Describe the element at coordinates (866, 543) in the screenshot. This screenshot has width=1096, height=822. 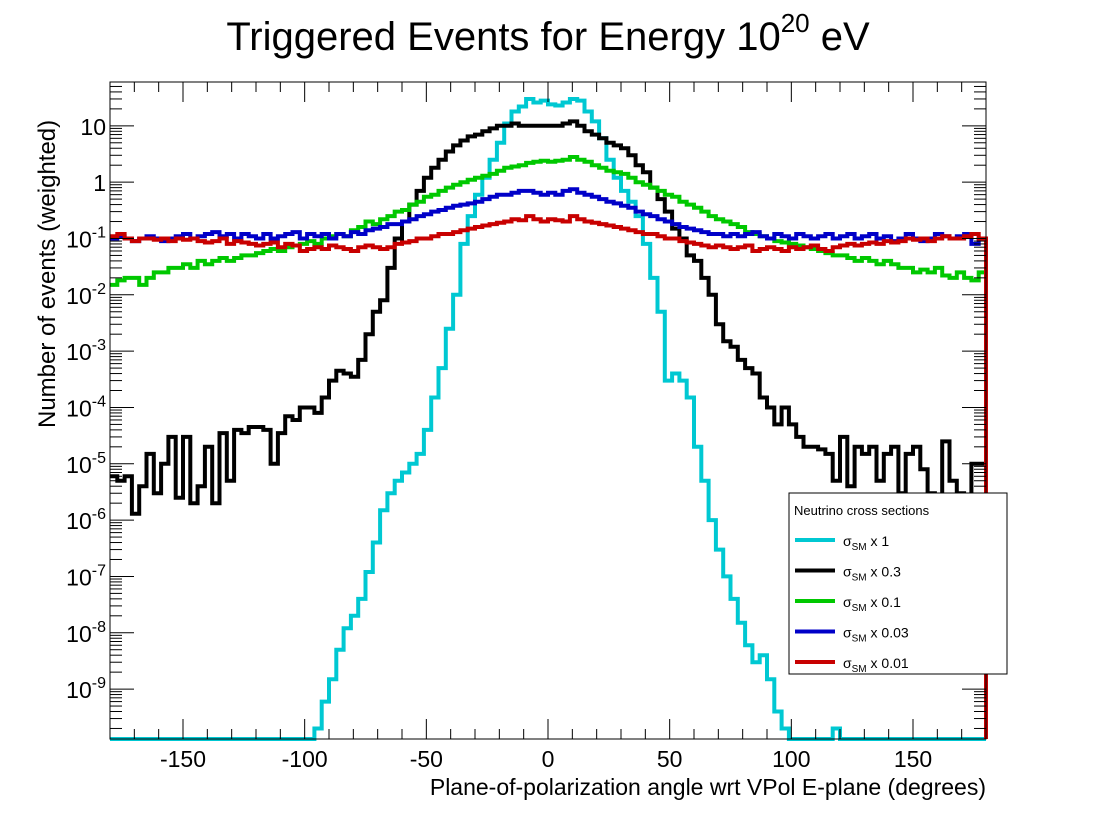
I see `legend-entry-label: σSM x 1` at that location.